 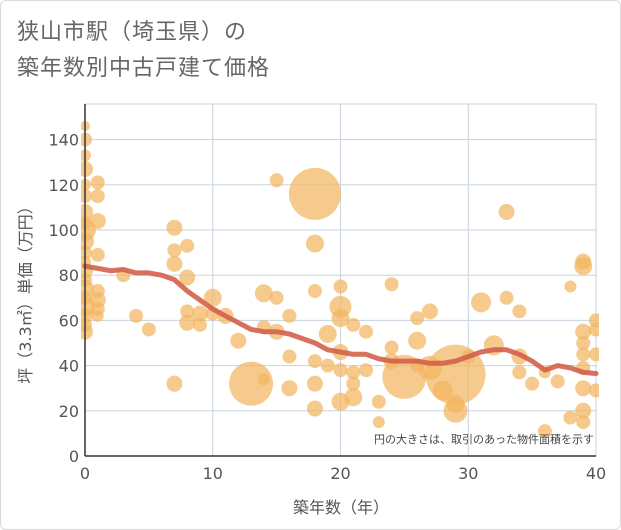 I want to click on y-tick-label: 80, so click(x=69, y=275).